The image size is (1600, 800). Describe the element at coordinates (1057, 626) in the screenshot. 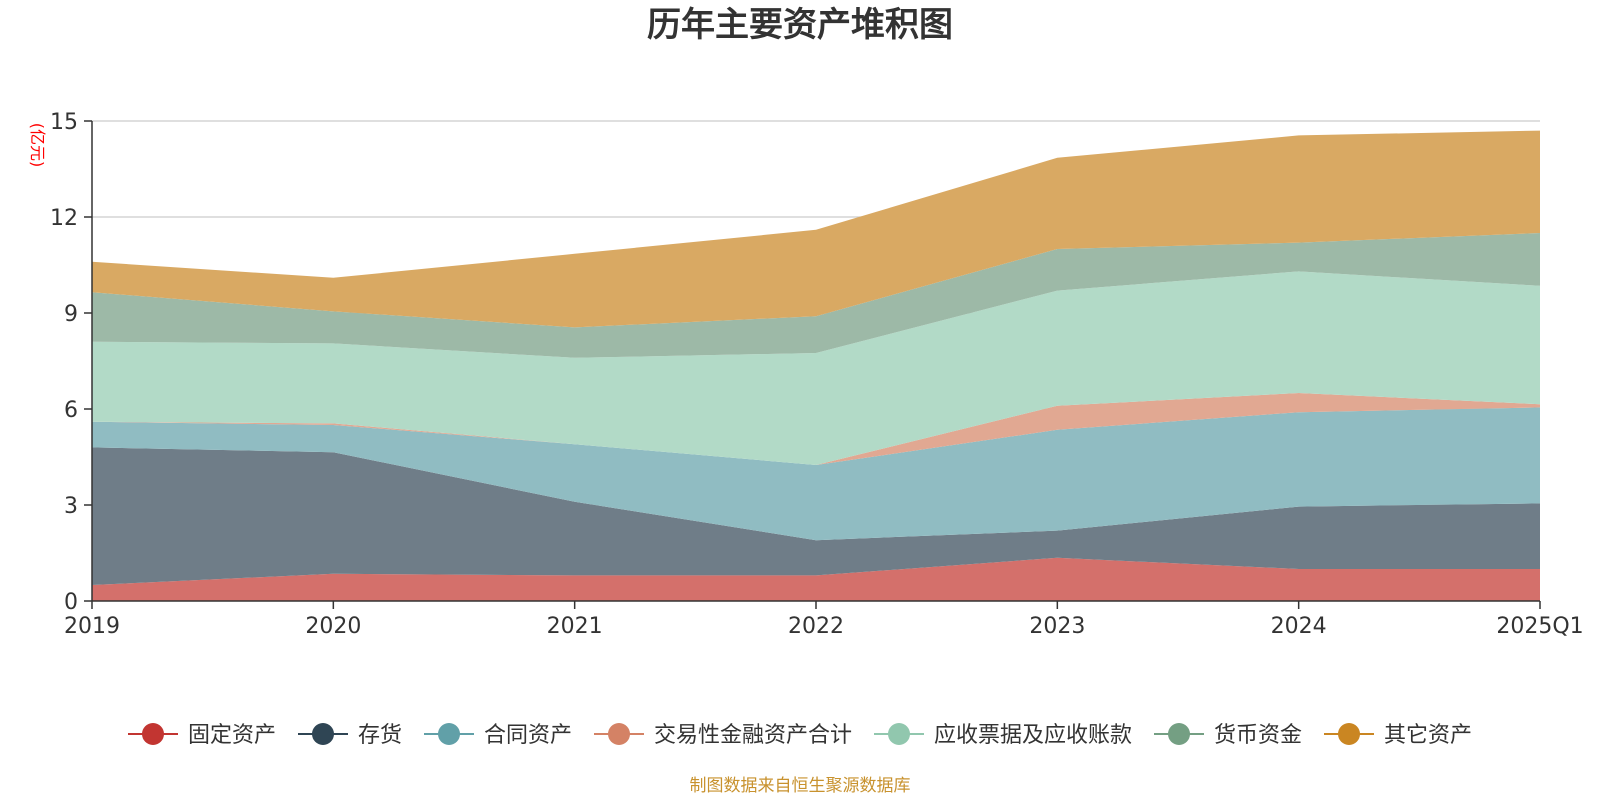

I see `x-tick-label: 2023` at that location.